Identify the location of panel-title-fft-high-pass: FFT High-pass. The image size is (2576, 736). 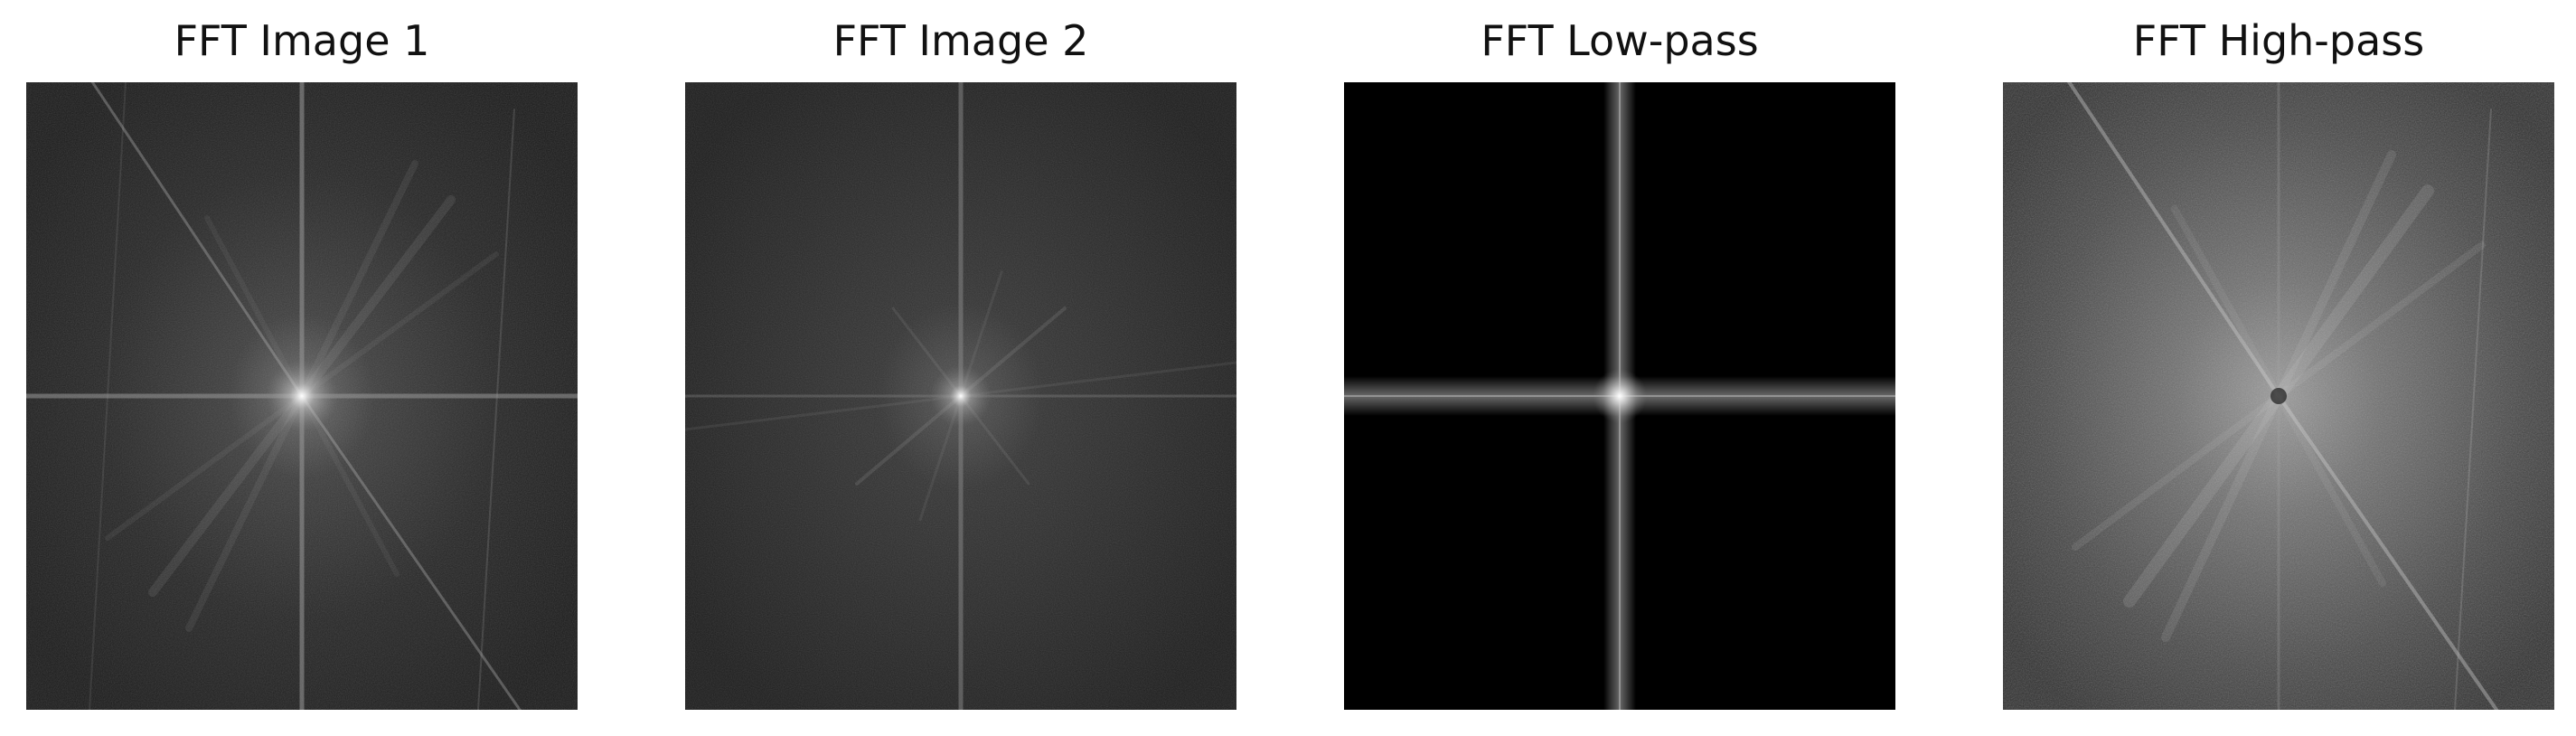
(2279, 40).